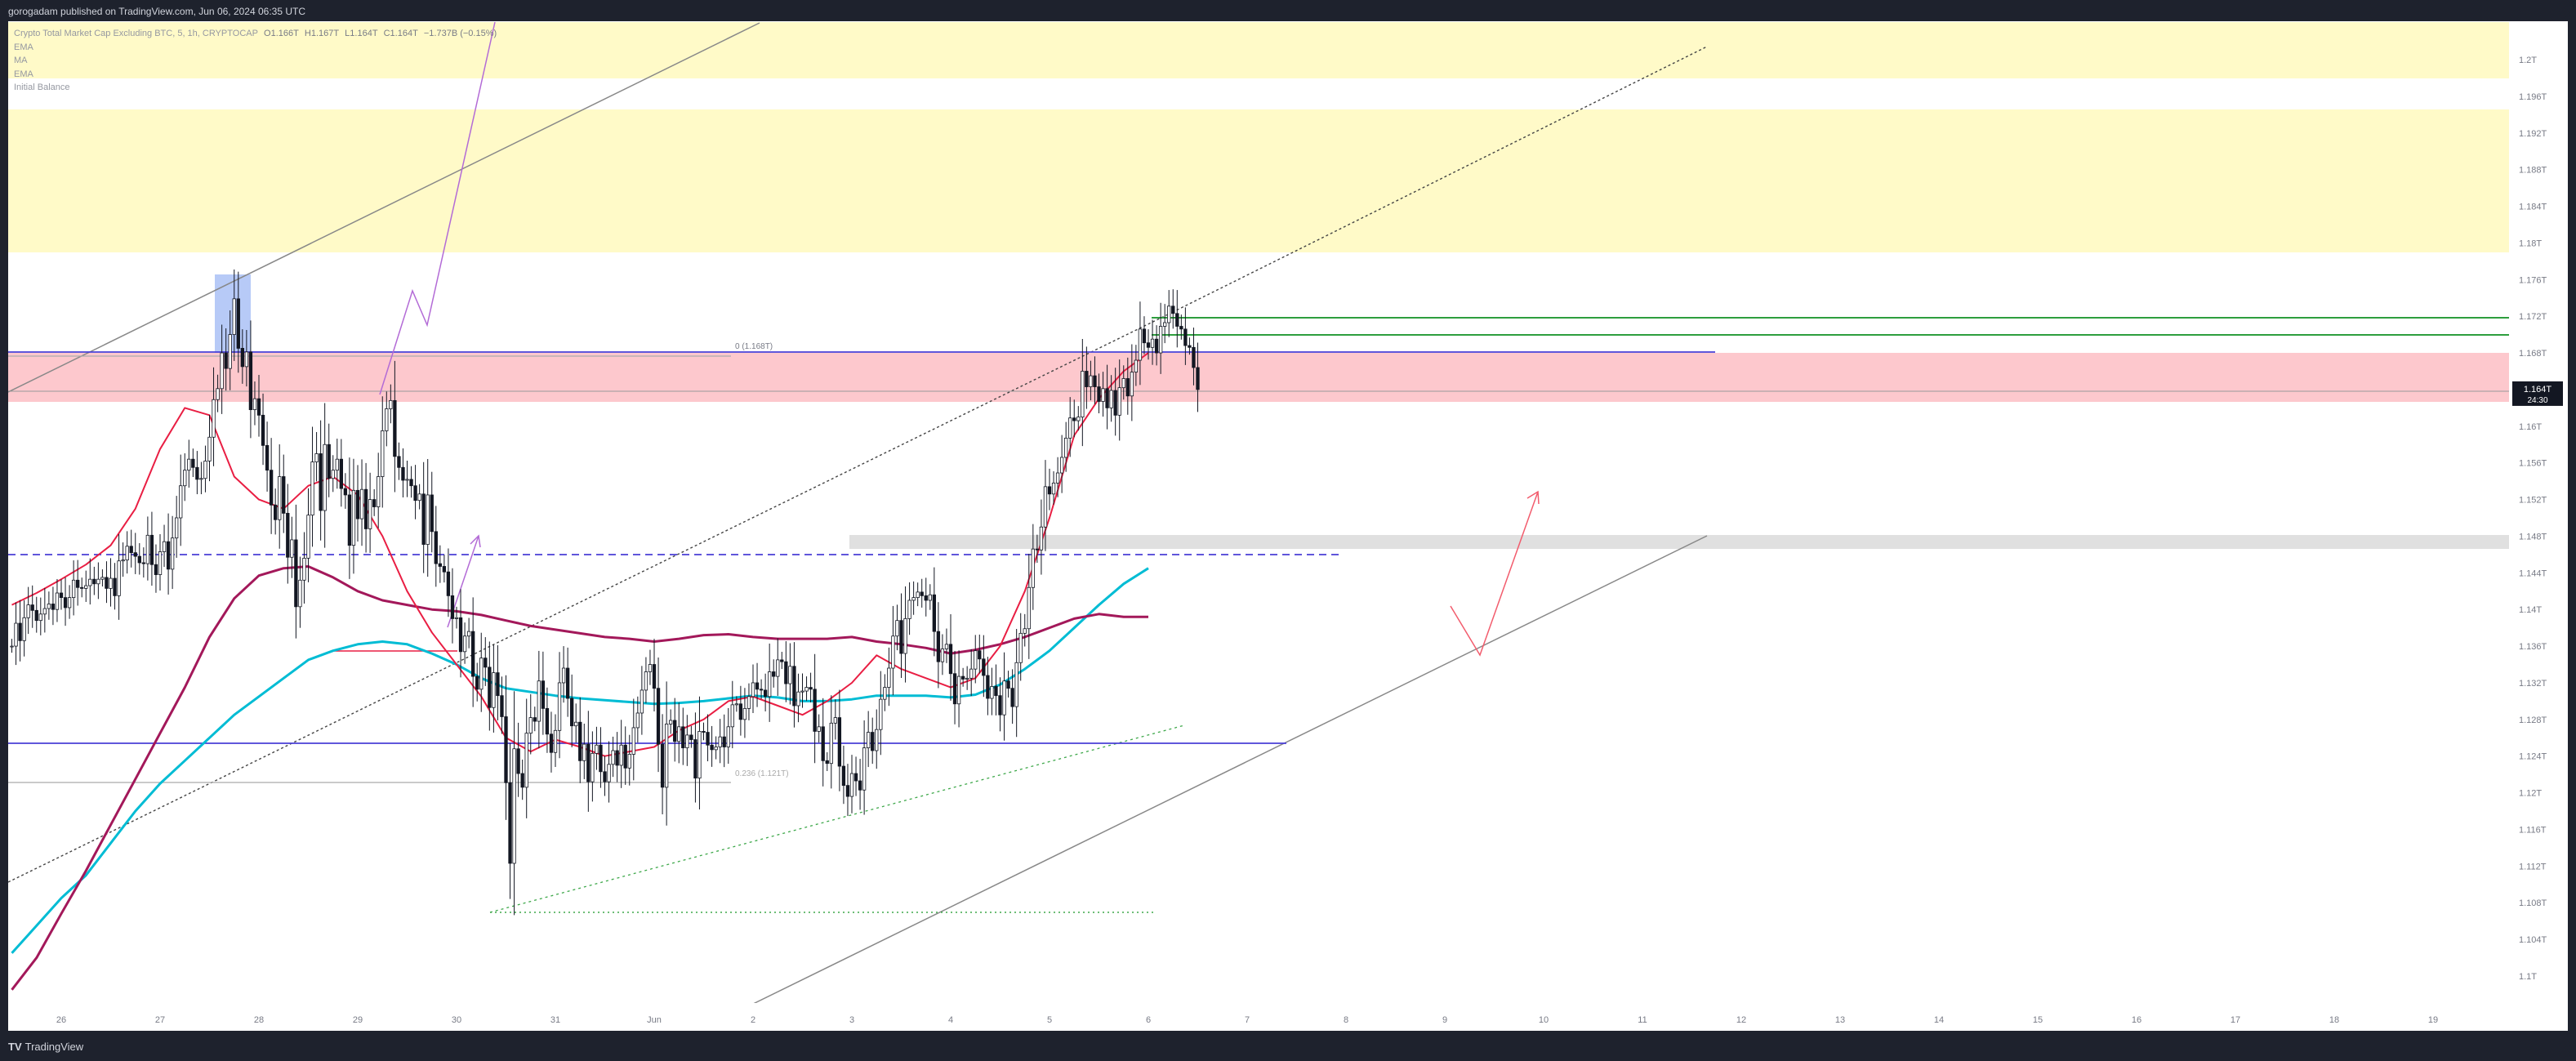 The image size is (2576, 1061). I want to click on trendline-upper, so click(384, 207).